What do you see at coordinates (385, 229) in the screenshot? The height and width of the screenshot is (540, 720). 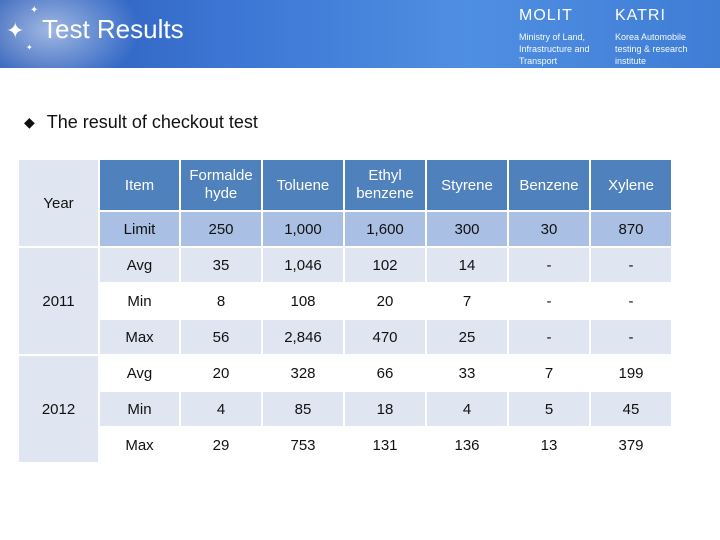 I see `table-cell: 1,600` at bounding box center [385, 229].